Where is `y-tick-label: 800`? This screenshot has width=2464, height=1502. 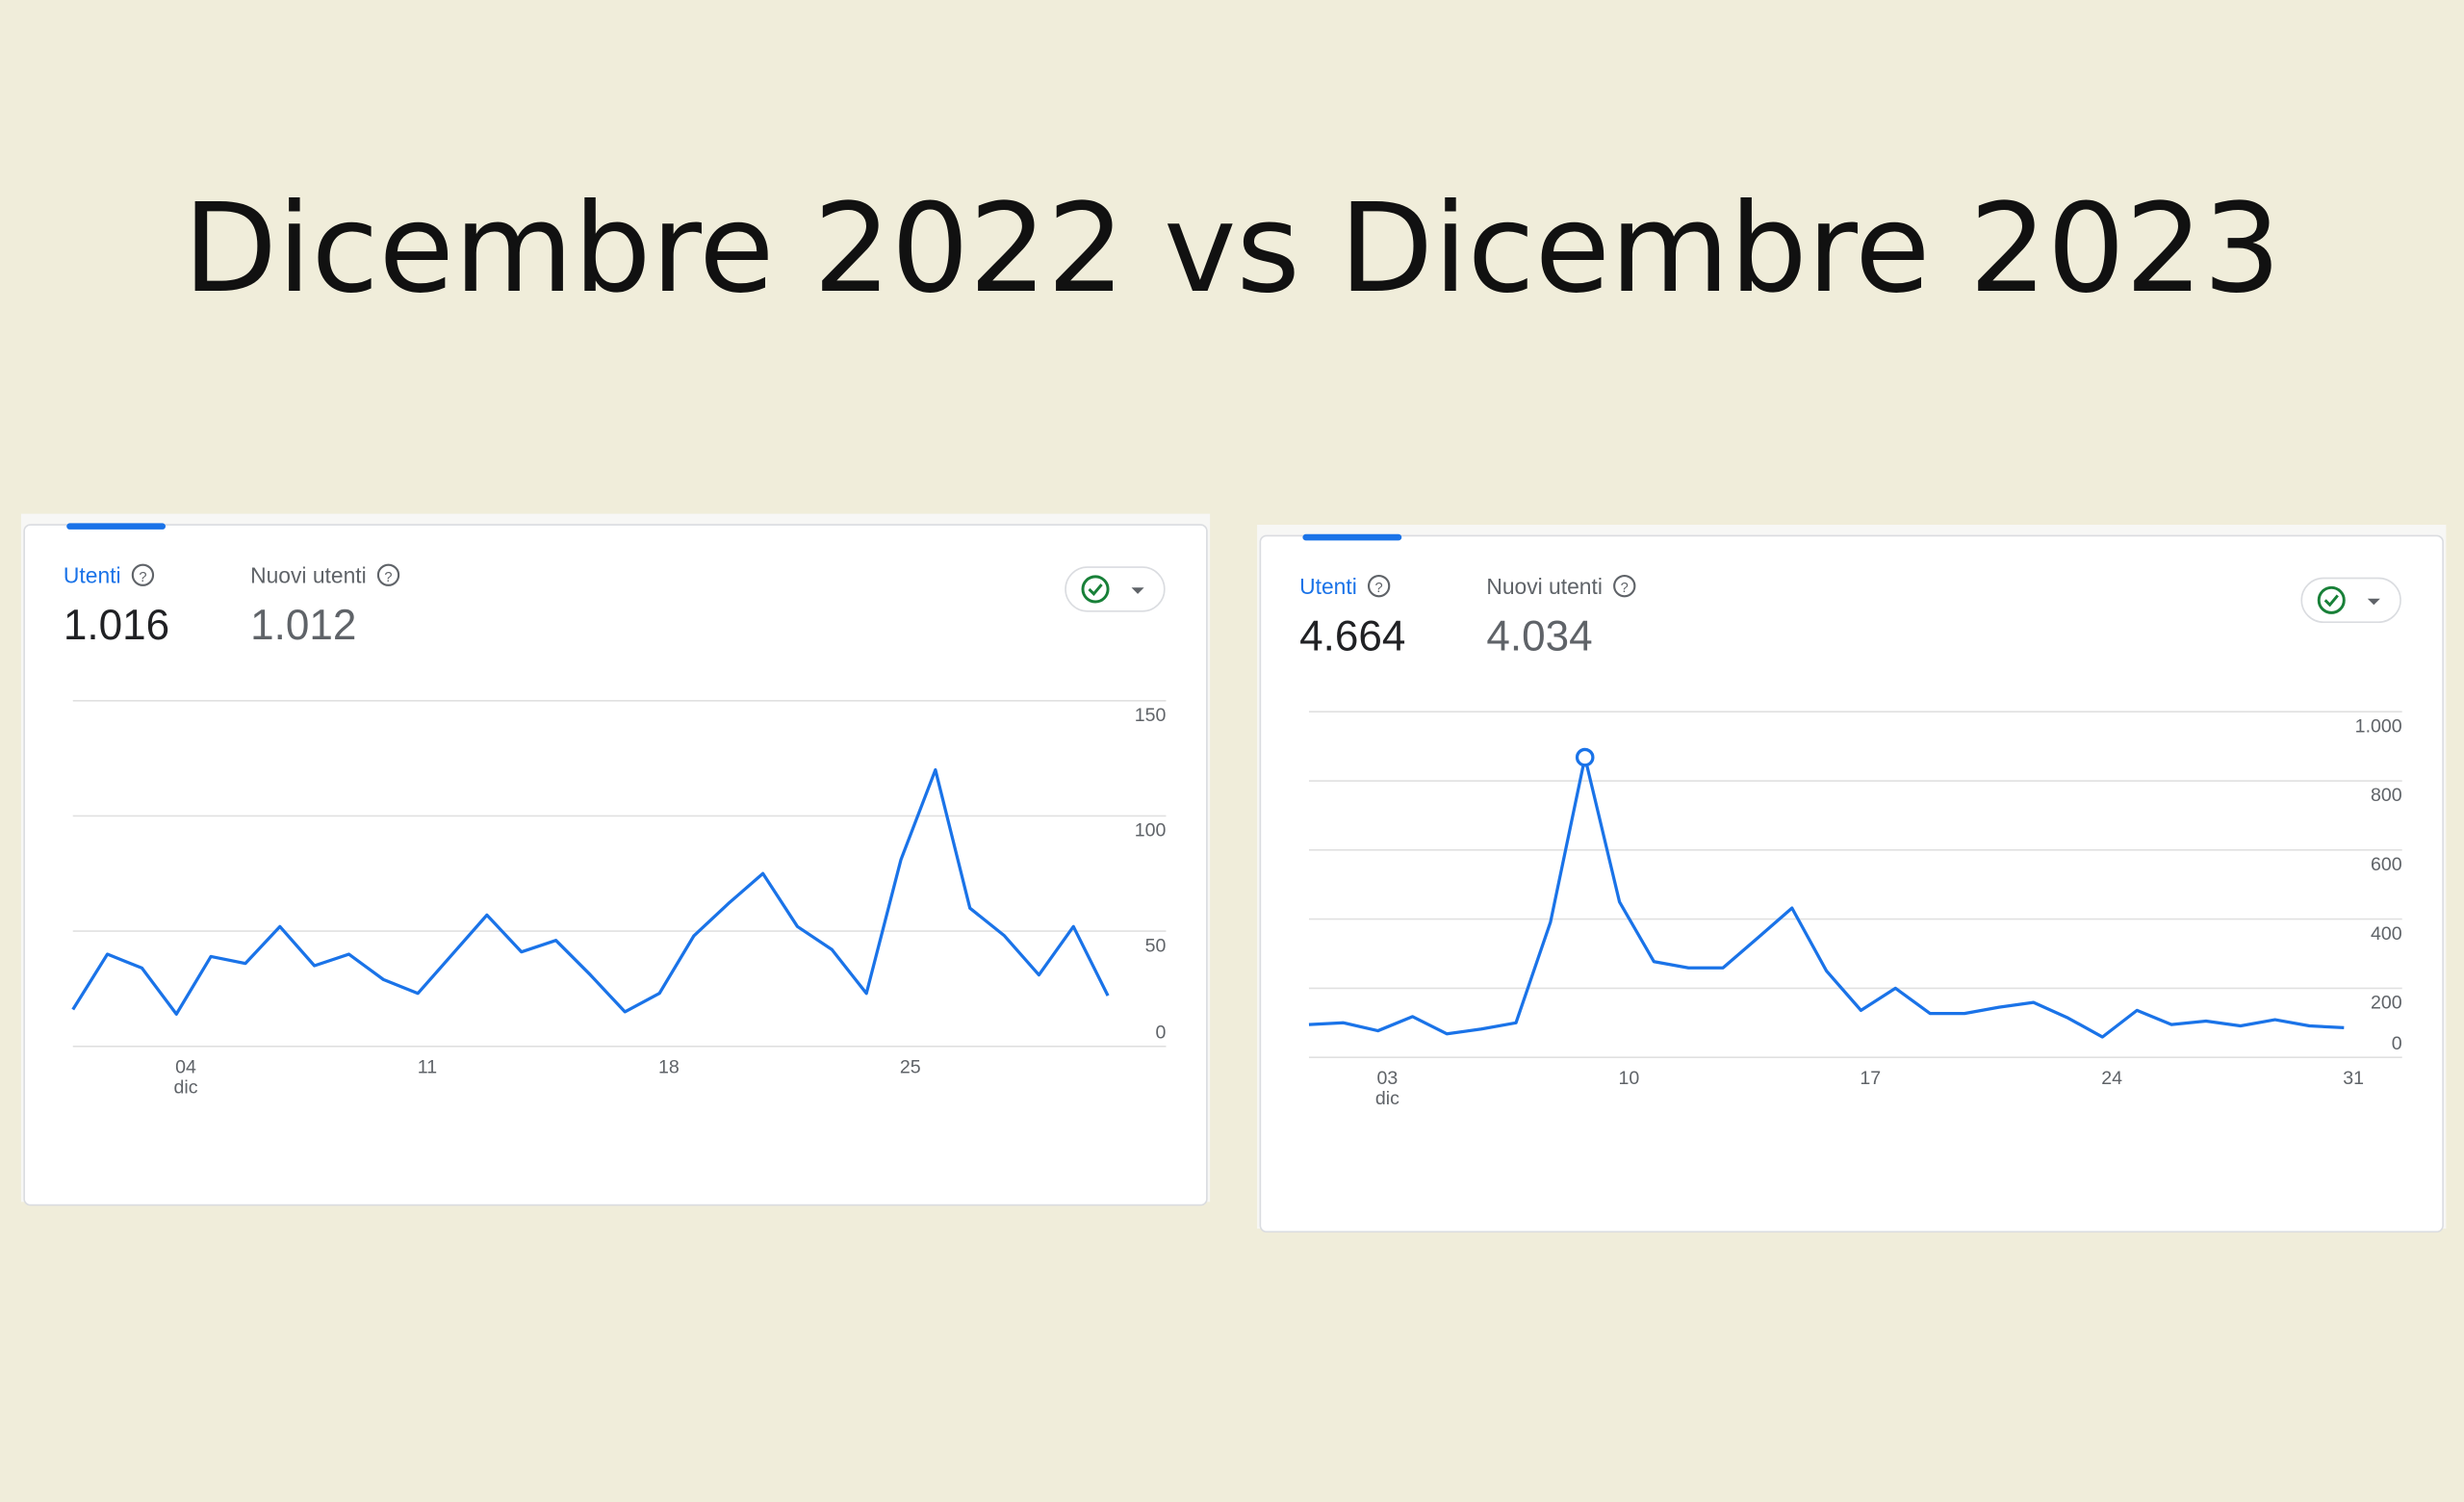
y-tick-label: 800 is located at coordinates (2386, 795).